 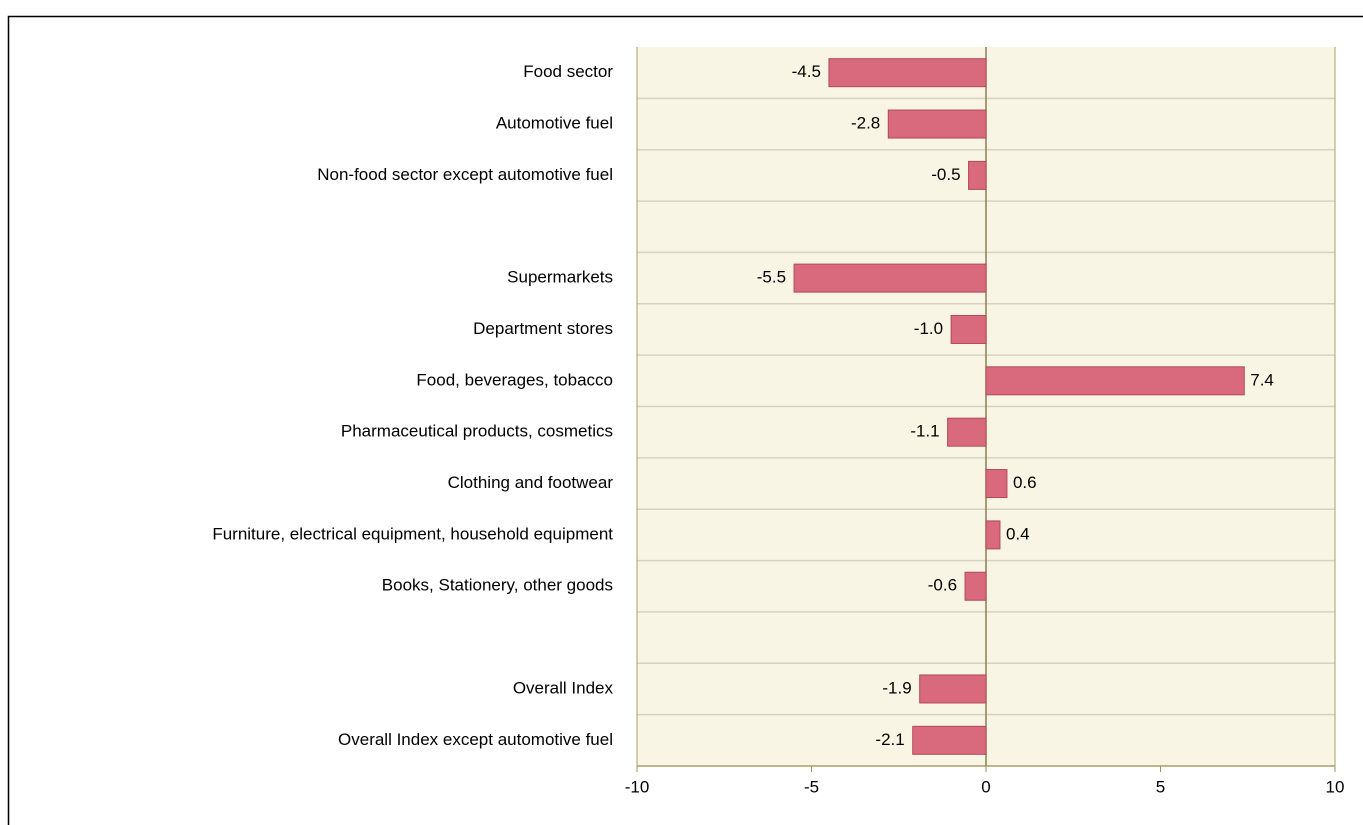 I want to click on y-tick-label: Overall Index except automotive fuel, so click(x=475, y=739).